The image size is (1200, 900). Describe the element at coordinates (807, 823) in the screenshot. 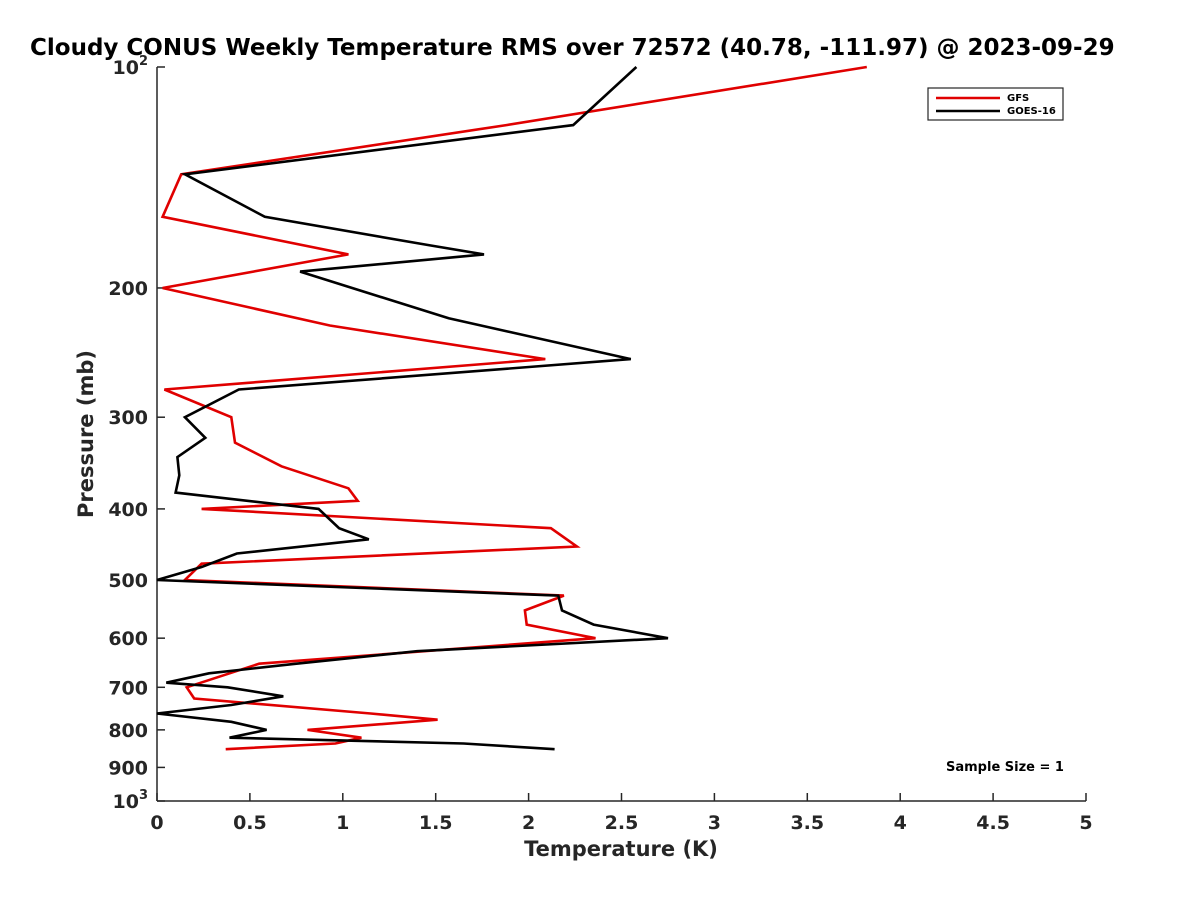

I see `x-tick-label: 3.5` at that location.